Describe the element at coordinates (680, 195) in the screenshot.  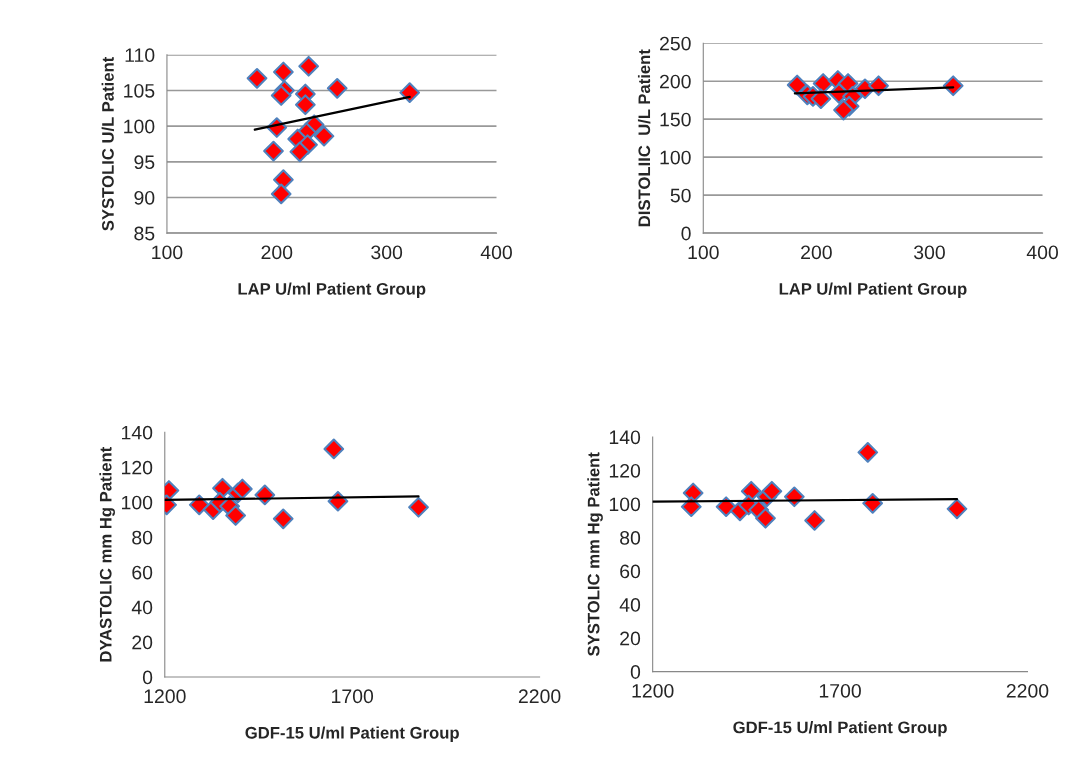
I see `y-tick-label: 50` at that location.